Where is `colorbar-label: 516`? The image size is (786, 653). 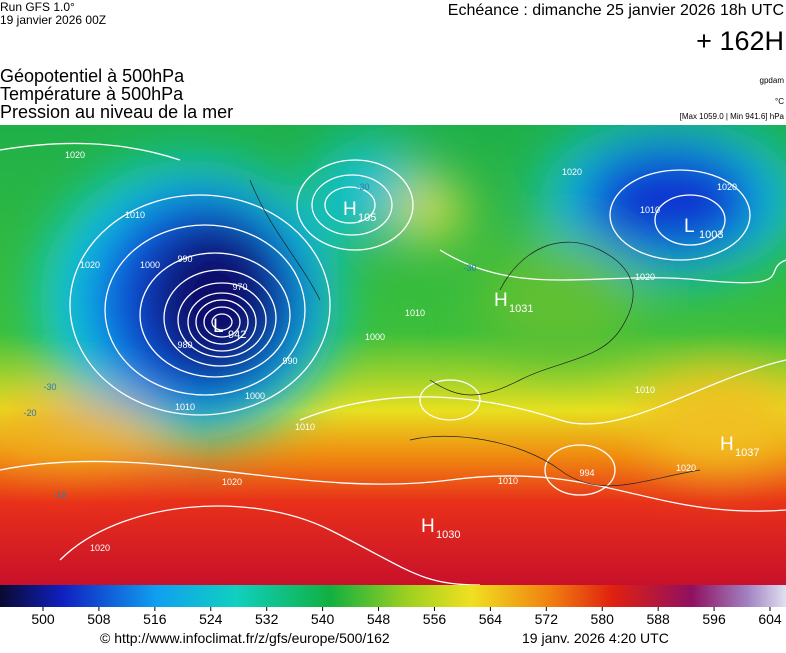 colorbar-label: 516 is located at coordinates (155, 619).